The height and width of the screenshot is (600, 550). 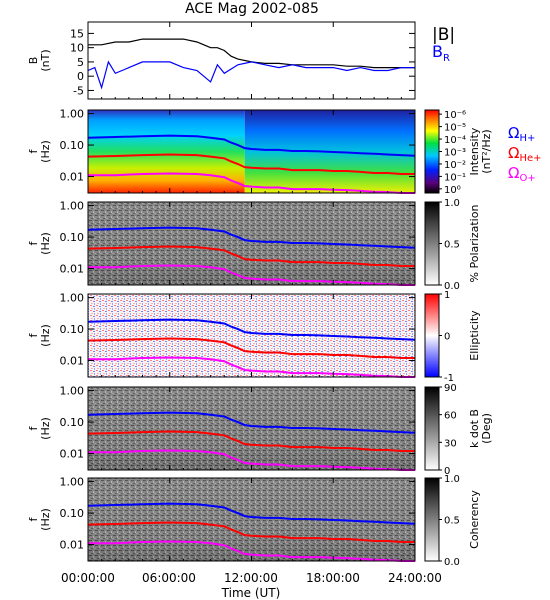 What do you see at coordinates (450, 443) in the screenshot?
I see `colorbar-tick-label: 30` at bounding box center [450, 443].